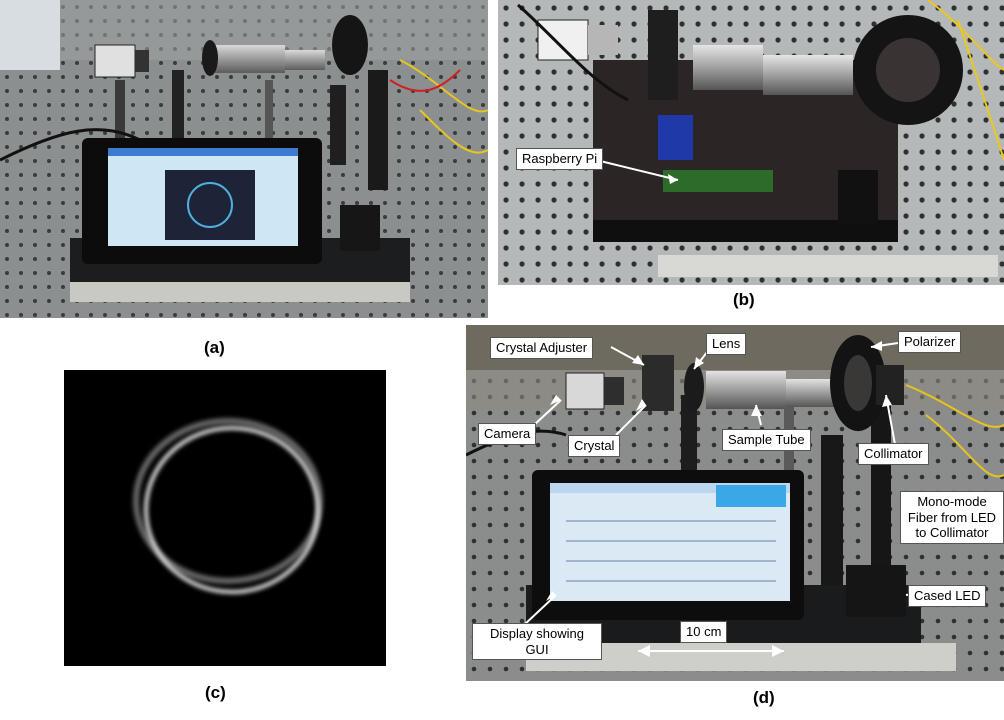 The height and width of the screenshot is (720, 1004). Describe the element at coordinates (930, 342) in the screenshot. I see `label-polarizer: Polarizer` at that location.